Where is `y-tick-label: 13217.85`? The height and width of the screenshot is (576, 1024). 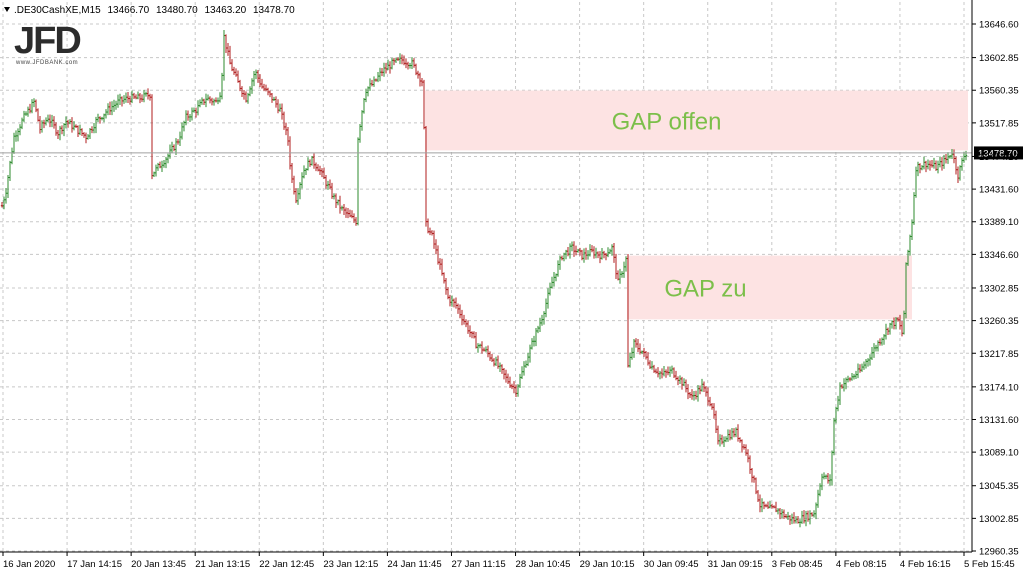
y-tick-label: 13217.85 is located at coordinates (999, 354).